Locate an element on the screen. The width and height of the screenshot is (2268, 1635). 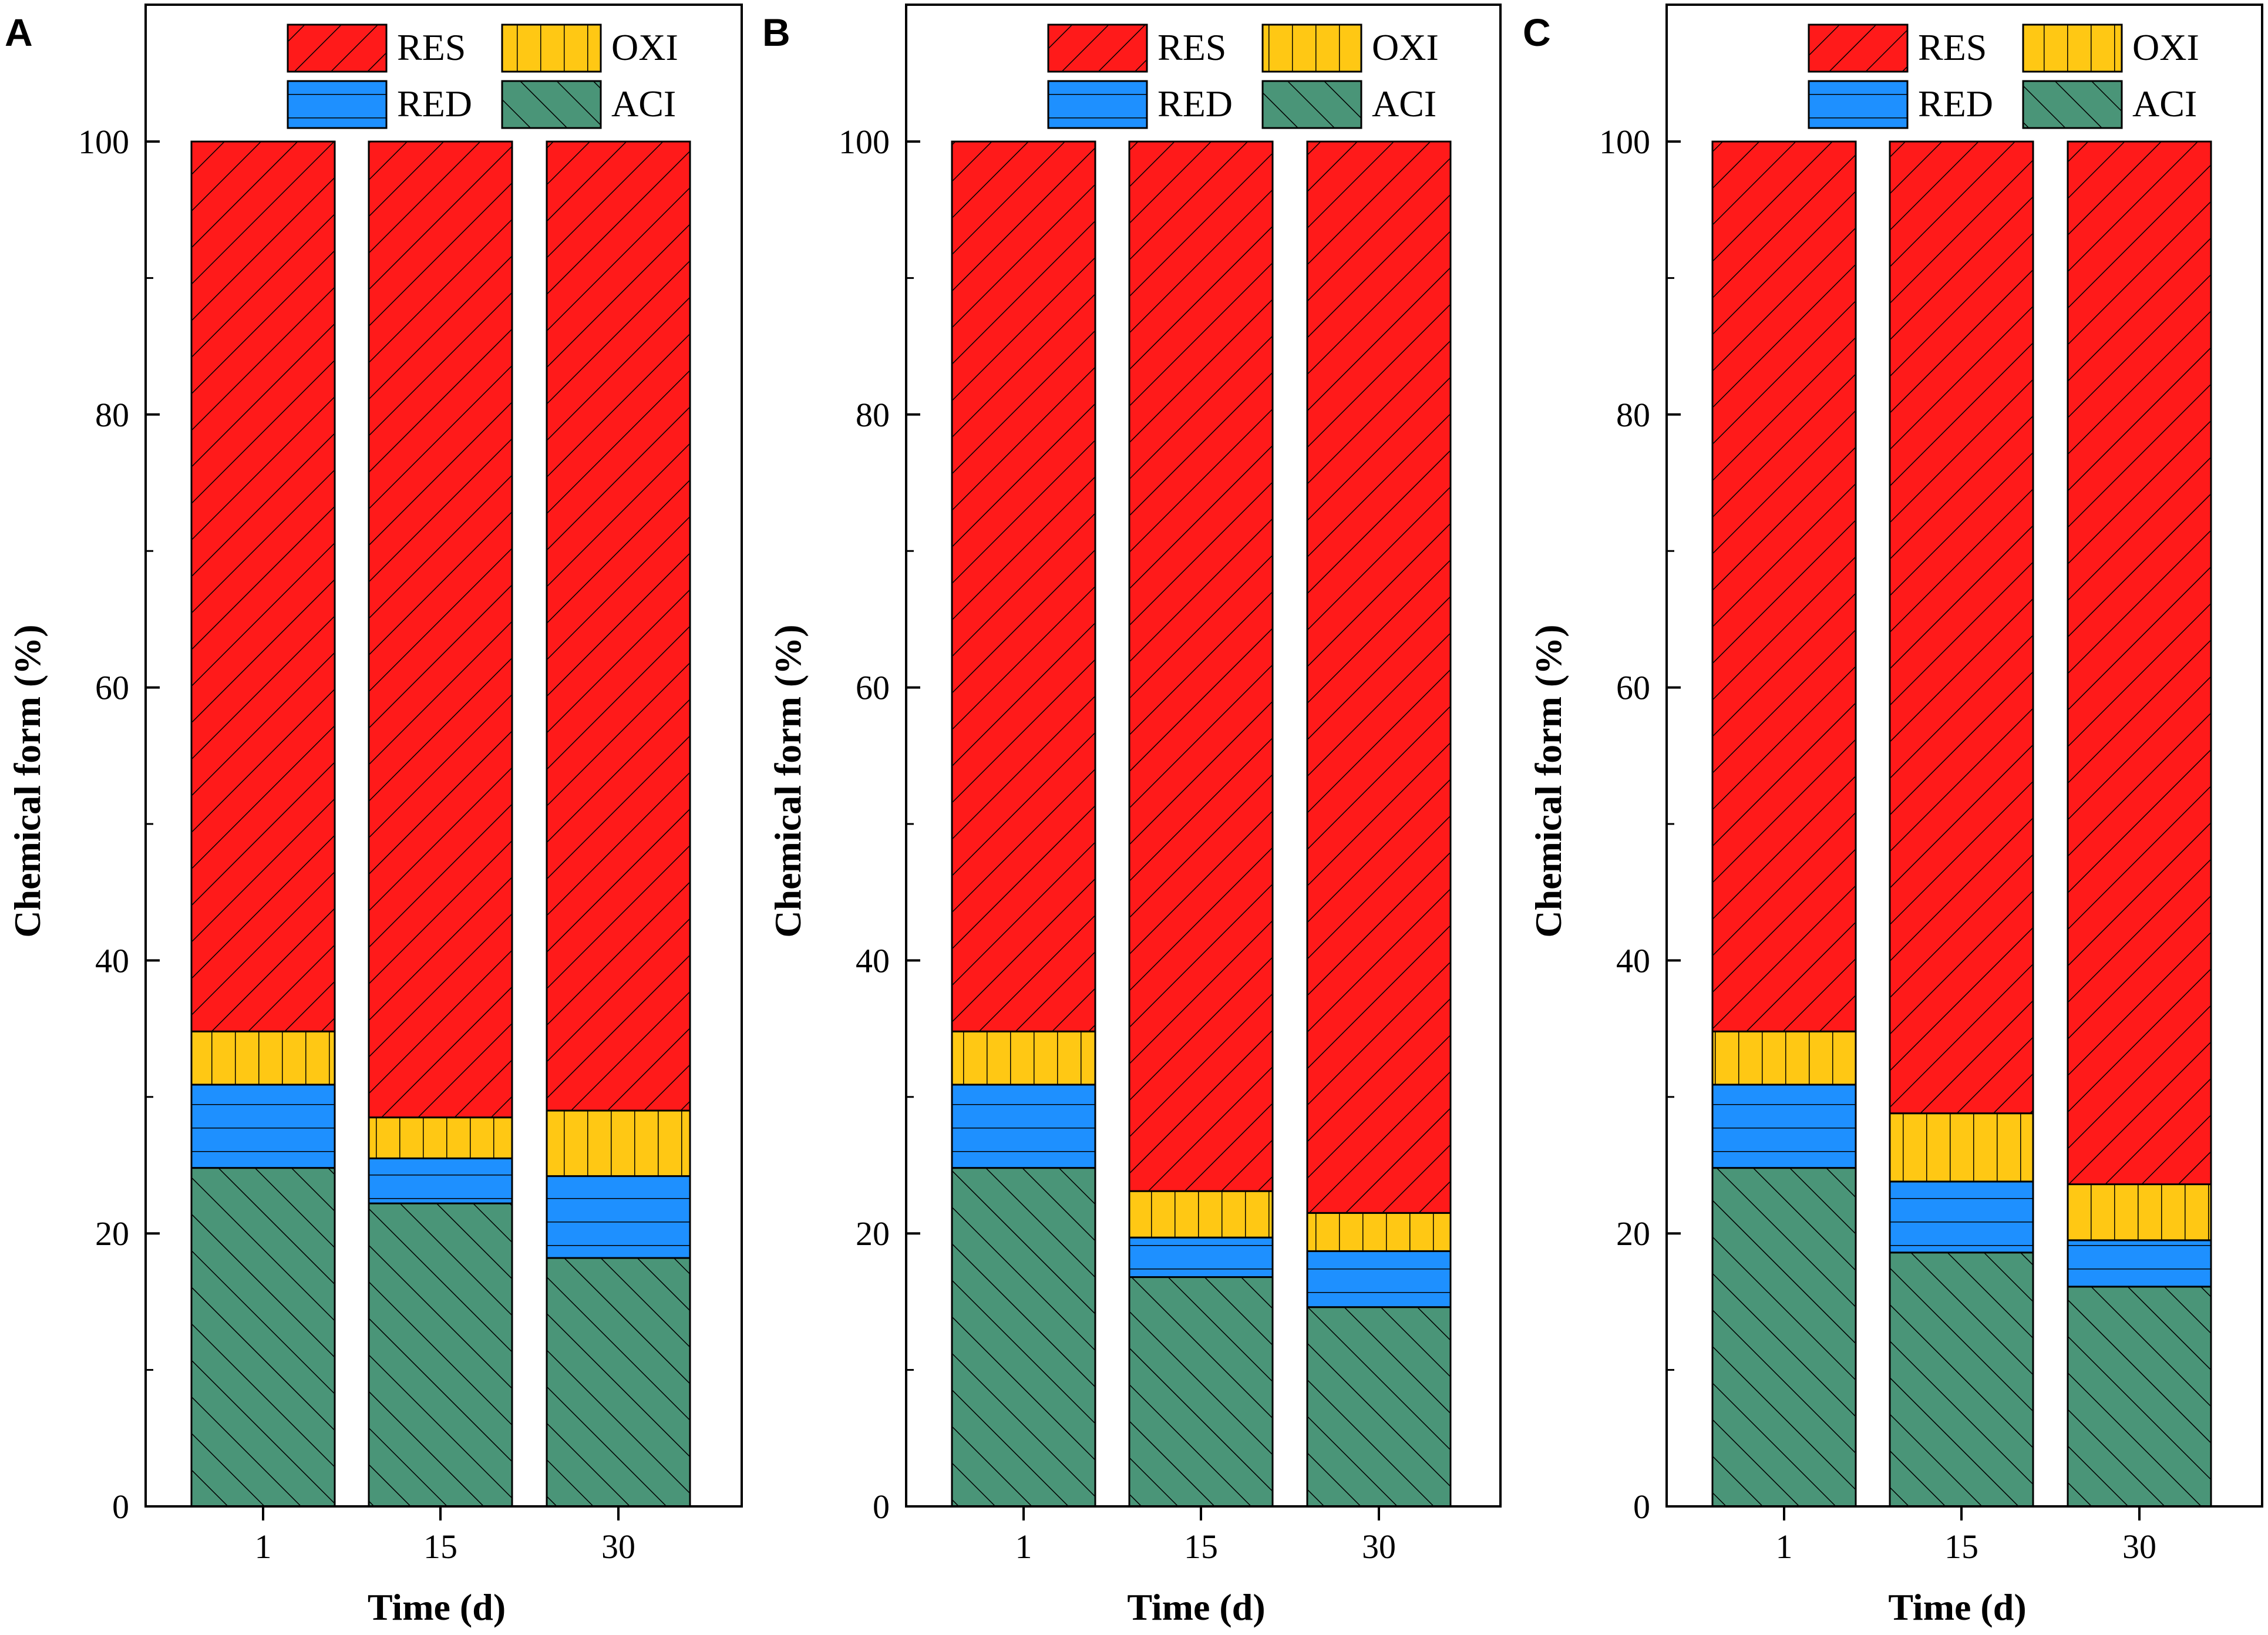
panel-letter-b: B is located at coordinates (776, 32).